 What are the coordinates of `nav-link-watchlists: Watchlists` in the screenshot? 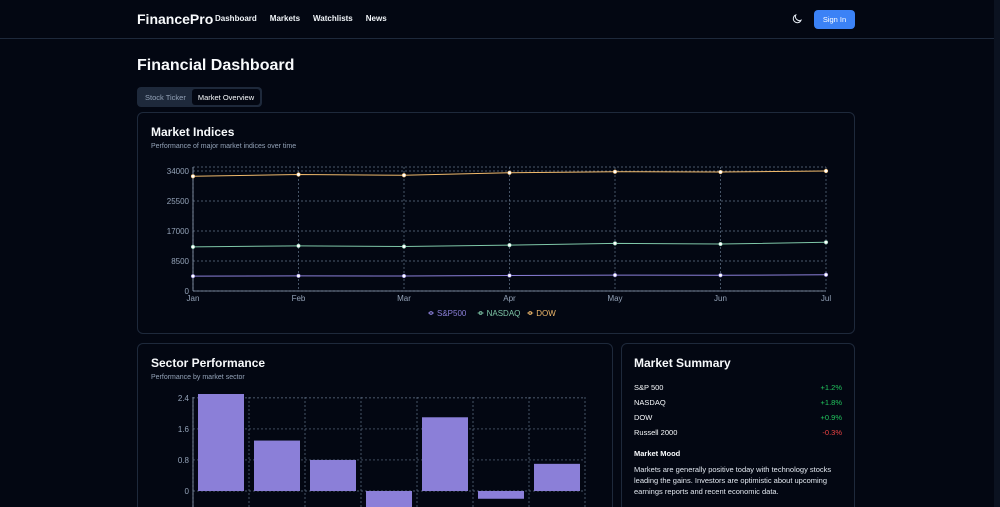 It's located at (333, 18).